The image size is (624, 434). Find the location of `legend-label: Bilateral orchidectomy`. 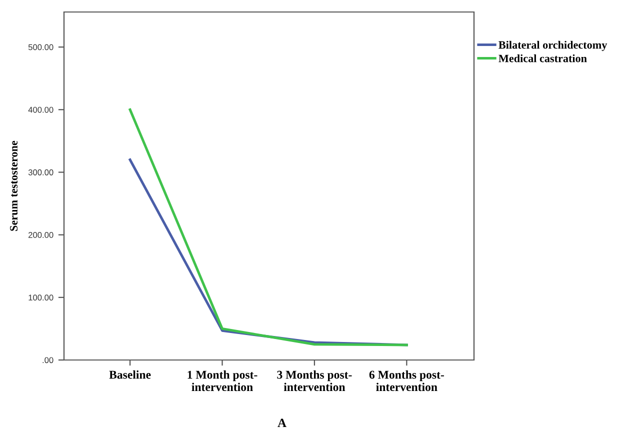

legend-label: Bilateral orchidectomy is located at coordinates (553, 45).